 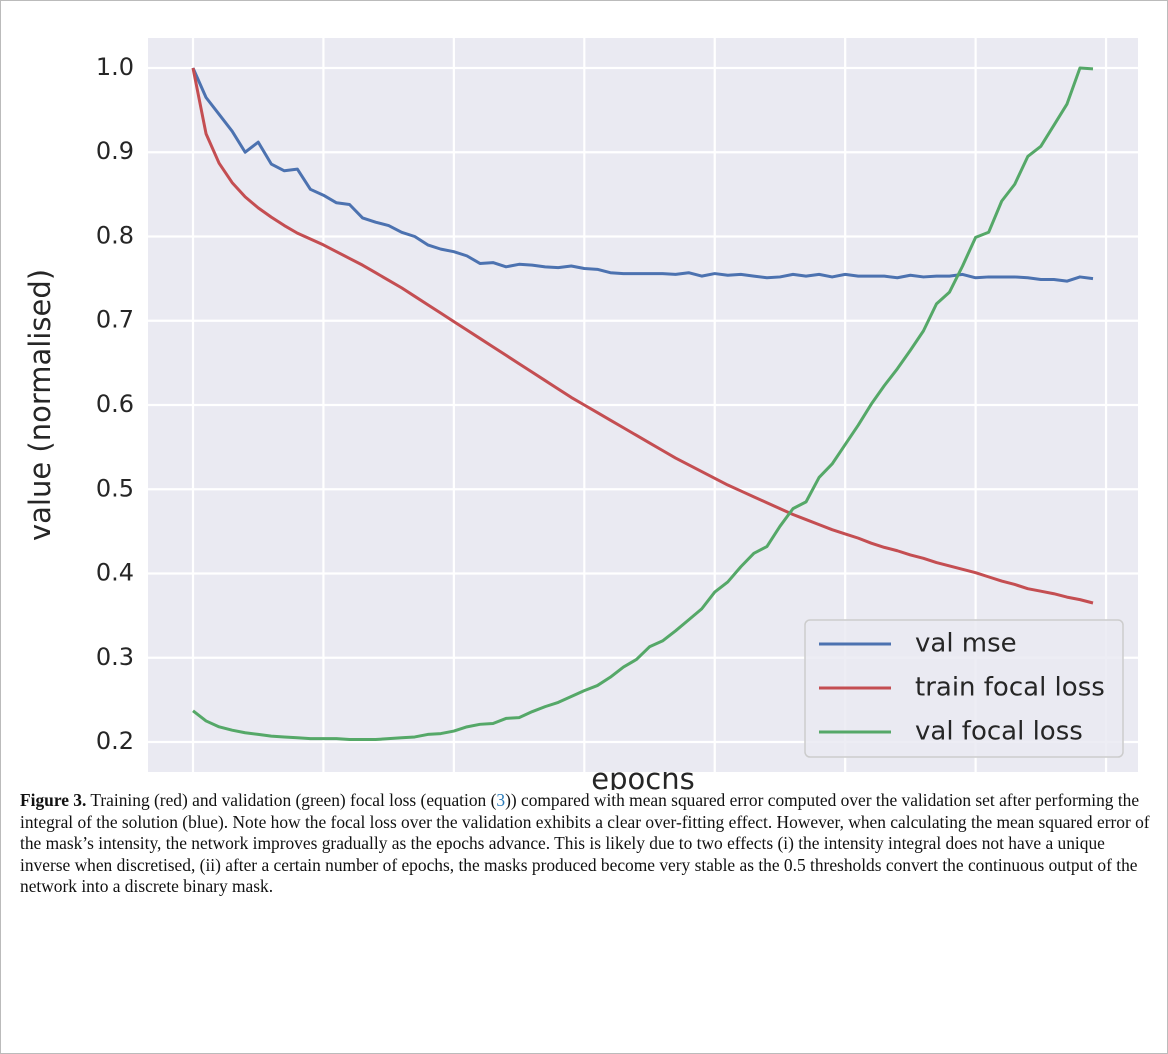 What do you see at coordinates (115, 151) in the screenshot?
I see `y-tick-label: 0.9` at bounding box center [115, 151].